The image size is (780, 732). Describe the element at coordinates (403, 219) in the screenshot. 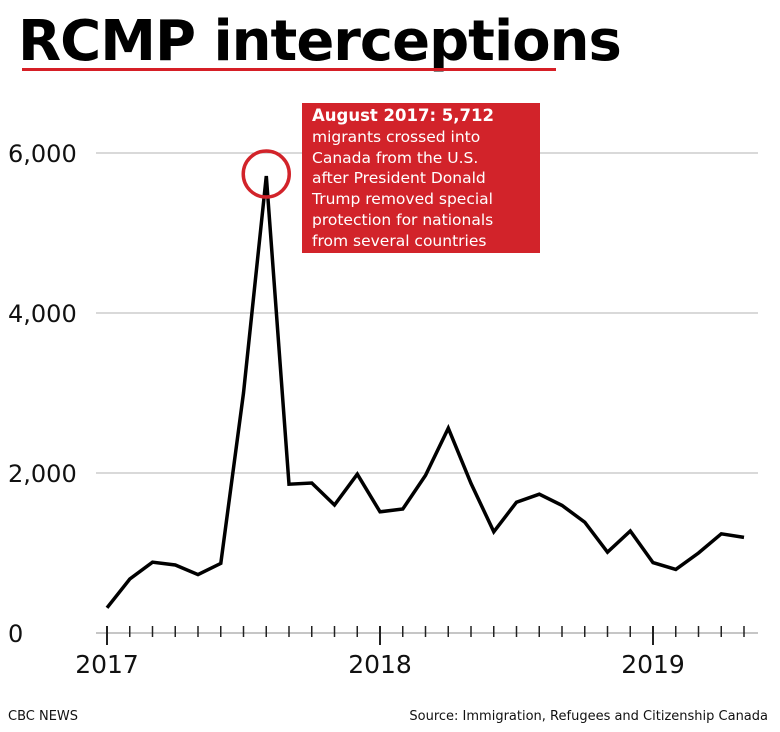

I see `annotation-line: protection for nationals` at that location.